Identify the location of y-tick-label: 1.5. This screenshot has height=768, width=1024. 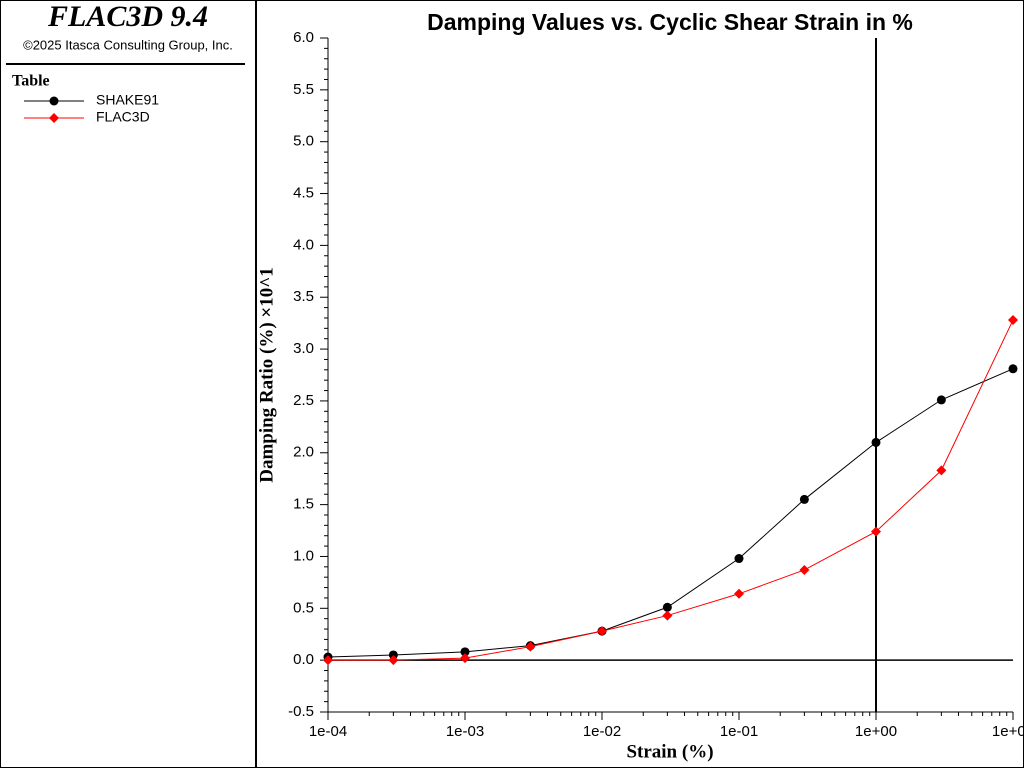
(303, 504).